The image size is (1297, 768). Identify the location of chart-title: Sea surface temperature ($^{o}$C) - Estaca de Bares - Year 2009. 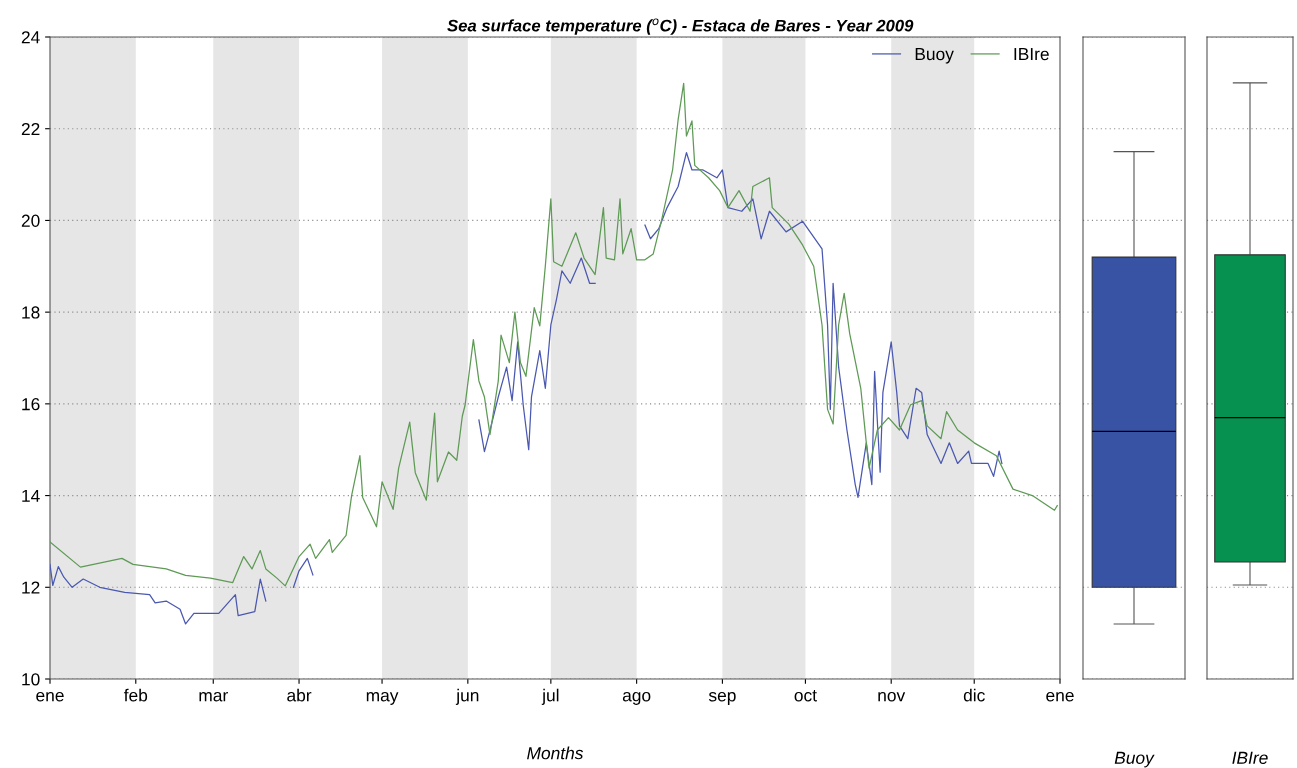
(680, 26).